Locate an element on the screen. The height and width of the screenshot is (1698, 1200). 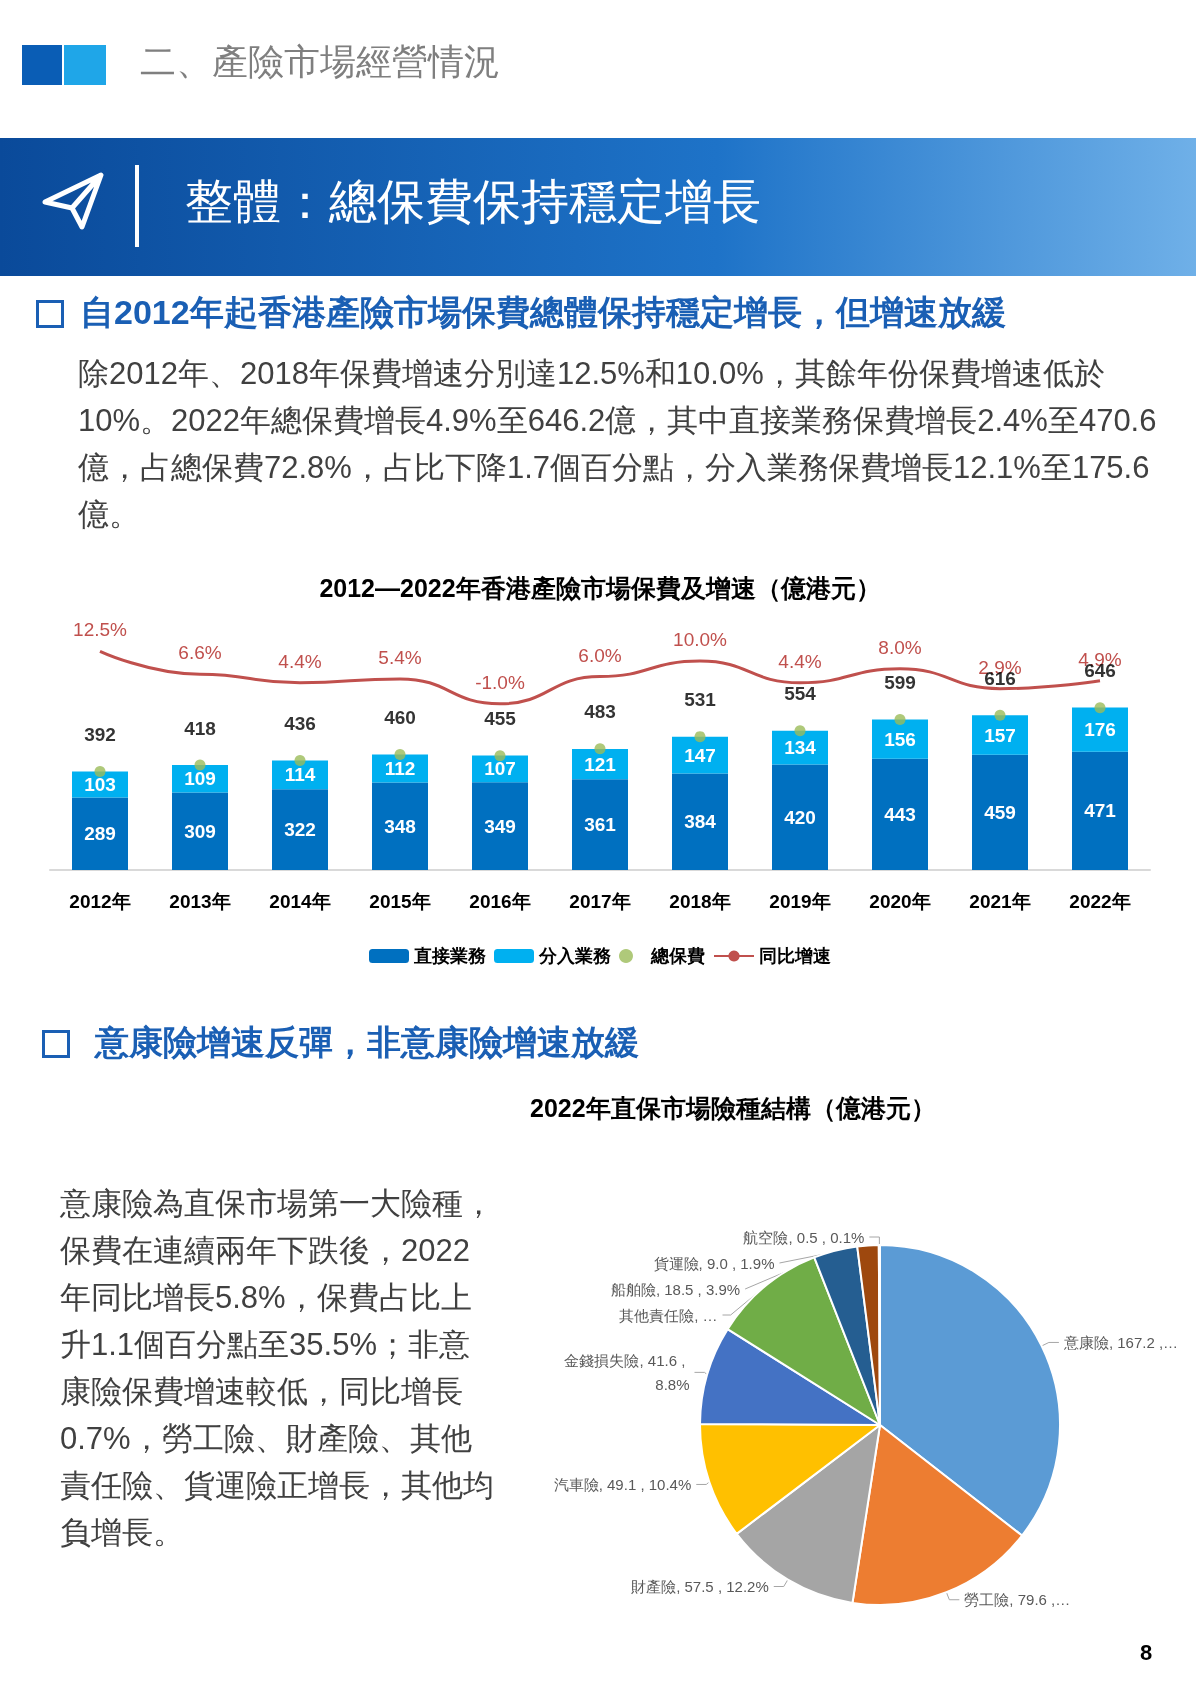
data-label: 112 is located at coordinates (400, 769).